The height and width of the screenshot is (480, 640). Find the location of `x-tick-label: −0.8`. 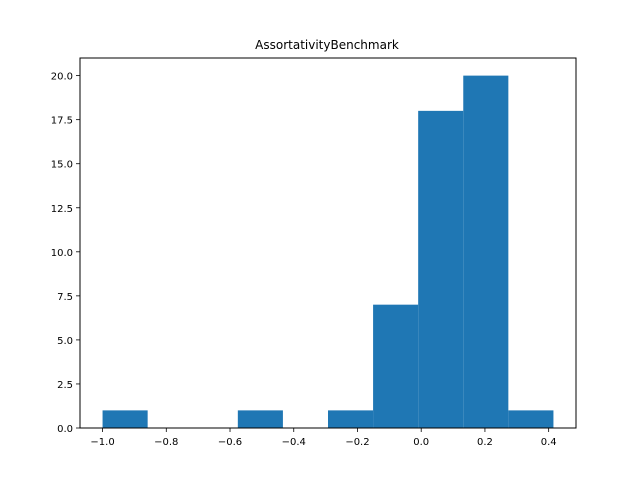

x-tick-label: −0.8 is located at coordinates (166, 442).